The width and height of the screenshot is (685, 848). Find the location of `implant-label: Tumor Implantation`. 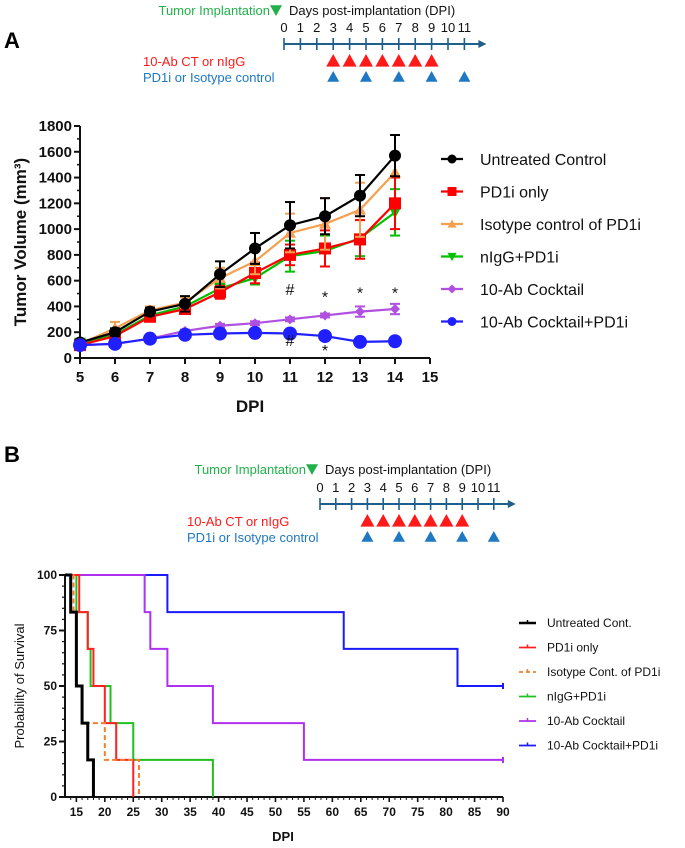

implant-label: Tumor Implantation is located at coordinates (214, 10).